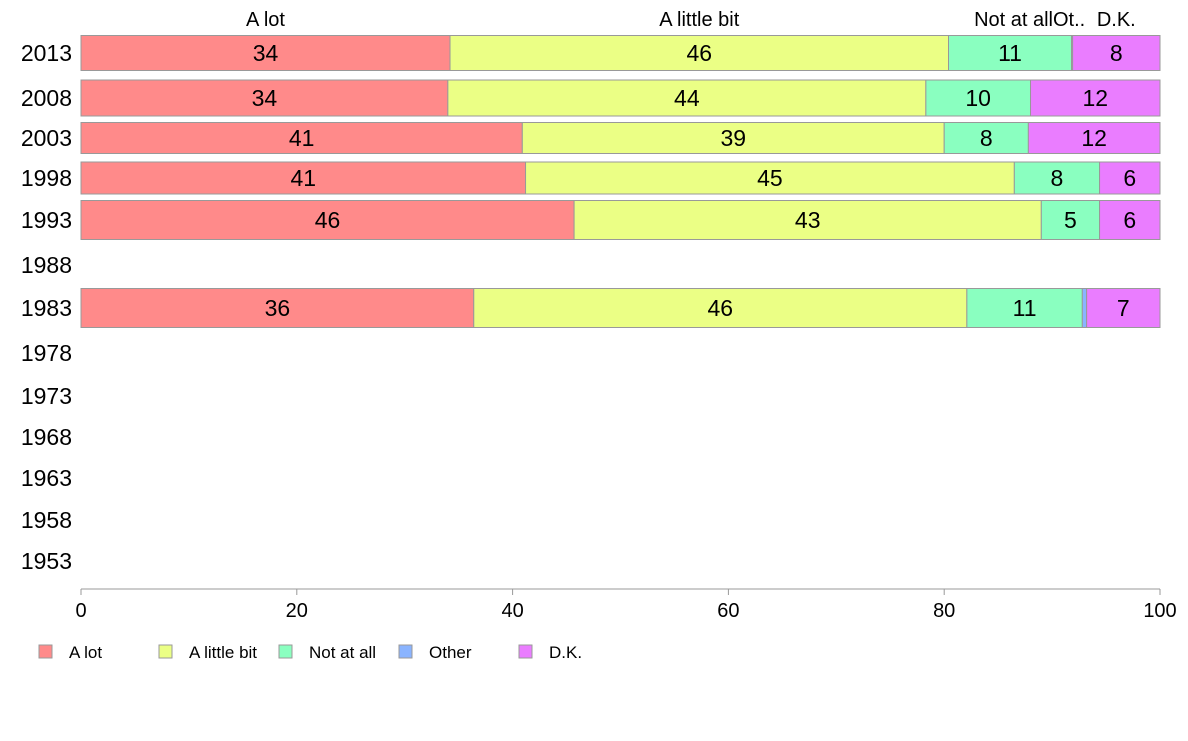 The width and height of the screenshot is (1188, 741). I want to click on y-tick-label: 2003, so click(46, 138).